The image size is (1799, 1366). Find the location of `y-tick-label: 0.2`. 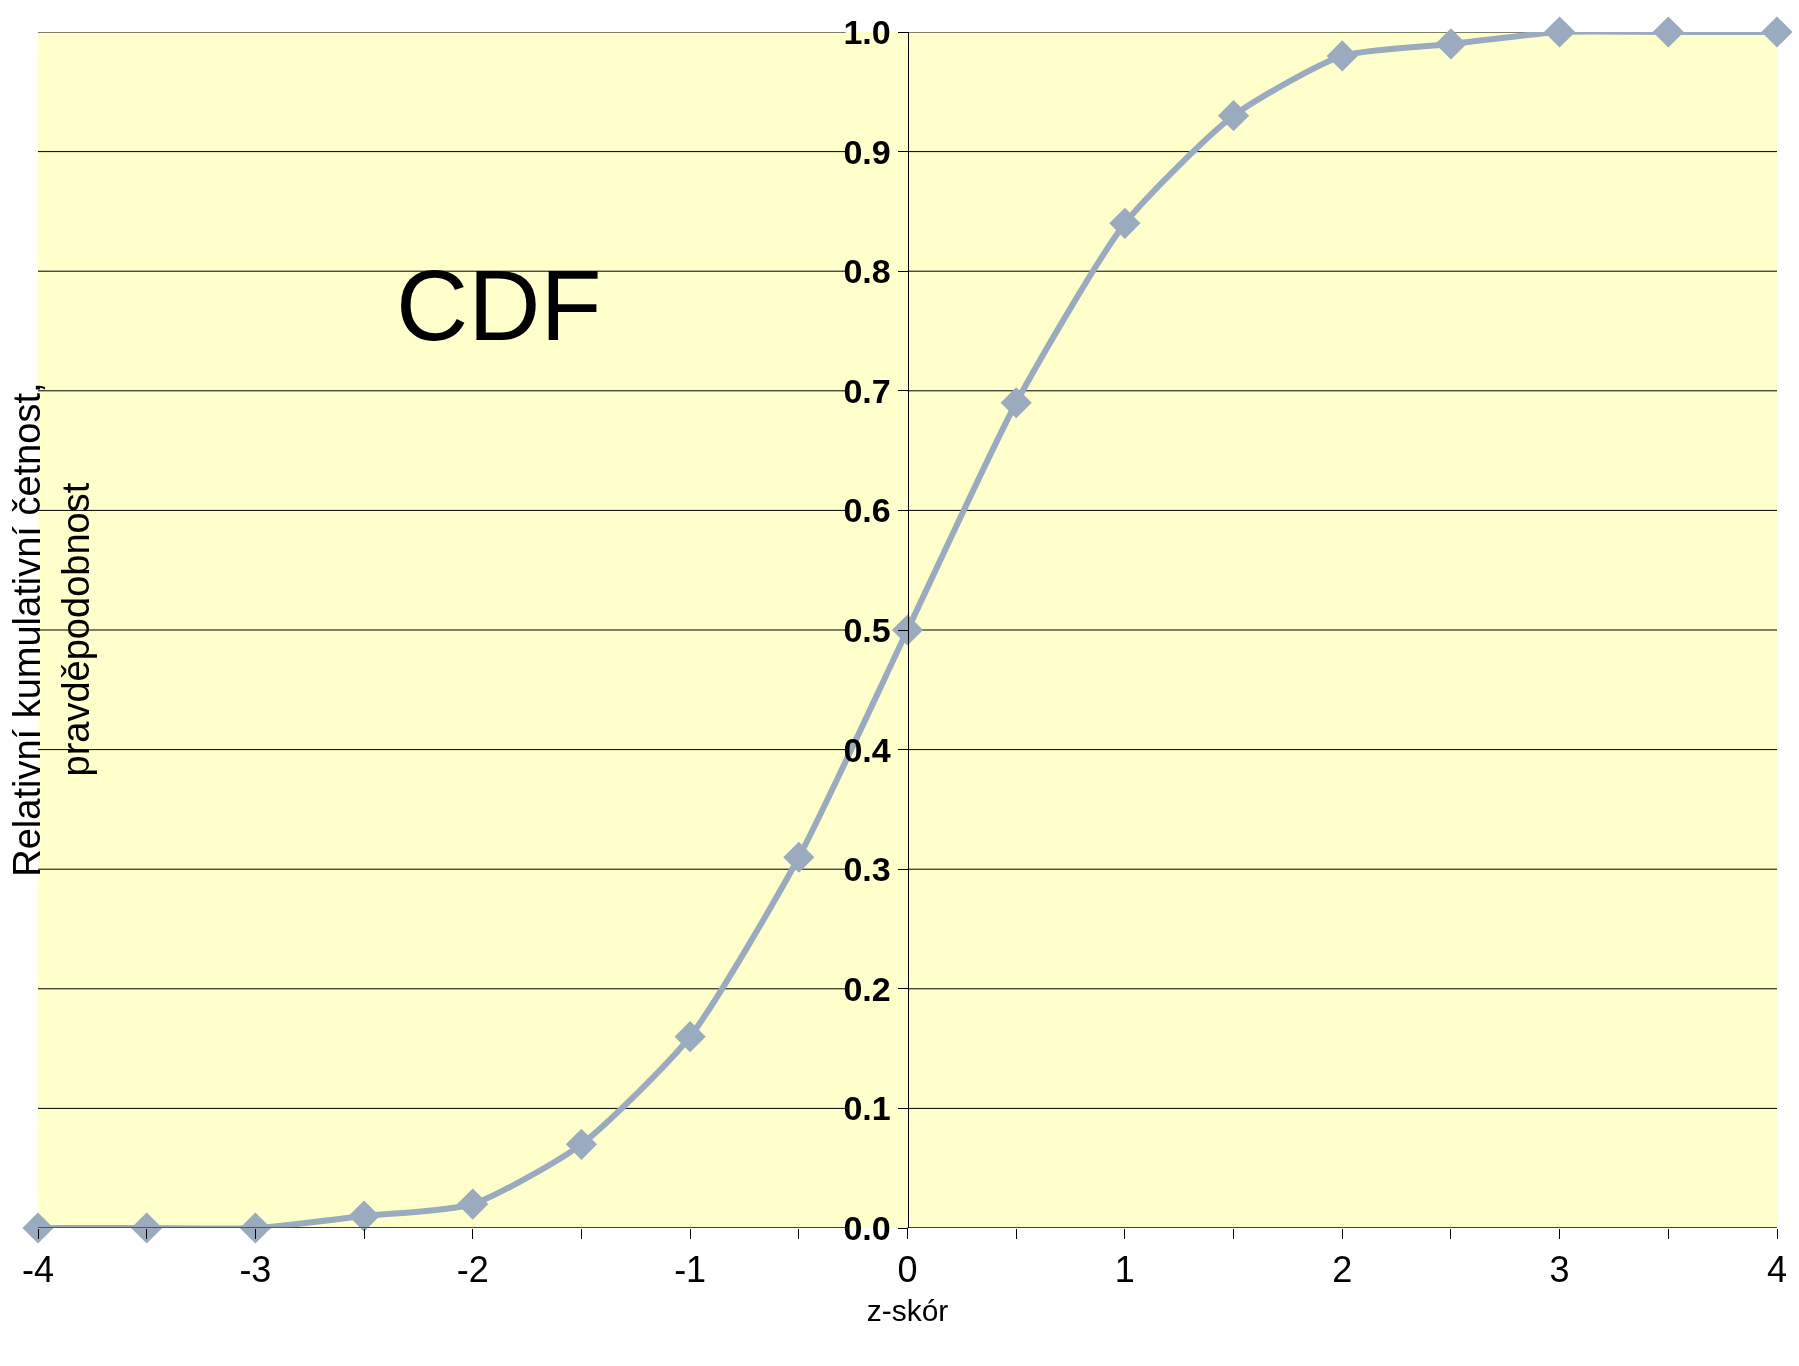

y-tick-label: 0.2 is located at coordinates (867, 988).